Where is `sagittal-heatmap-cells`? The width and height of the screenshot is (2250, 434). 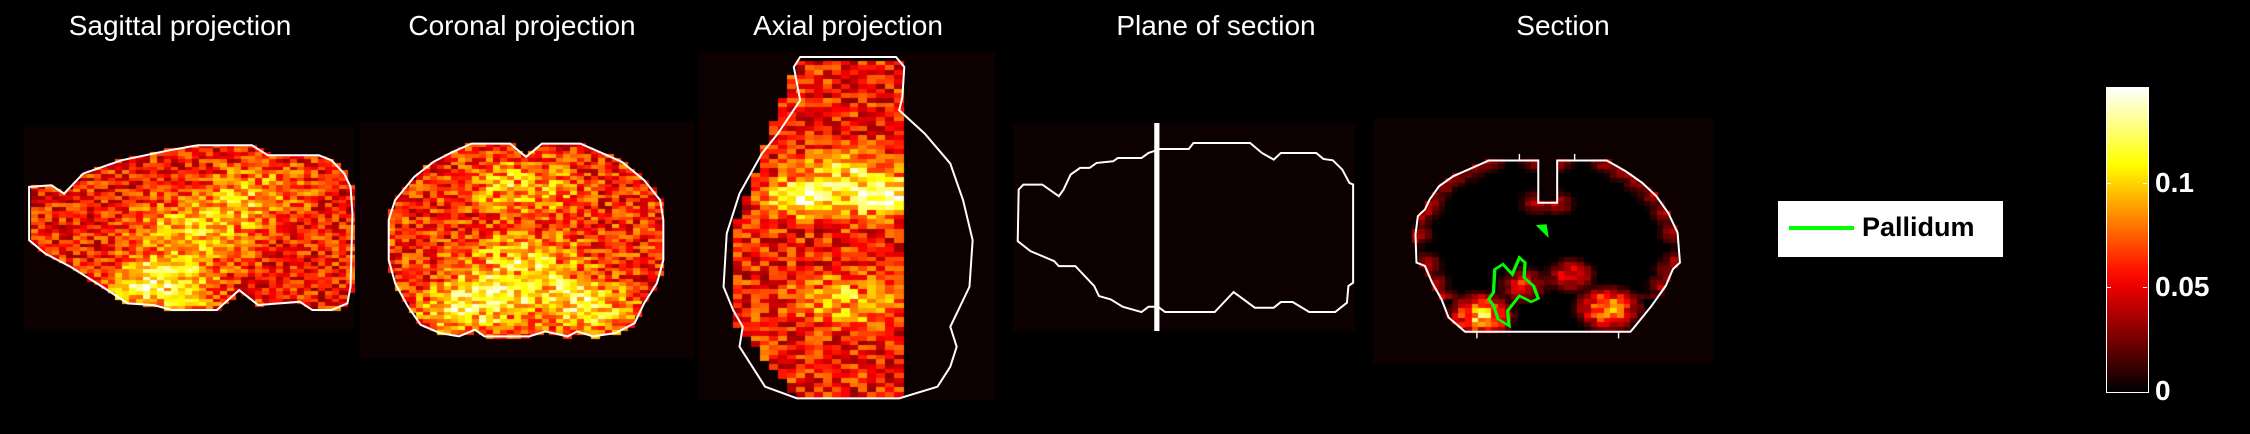
sagittal-heatmap-cells is located at coordinates (189, 228).